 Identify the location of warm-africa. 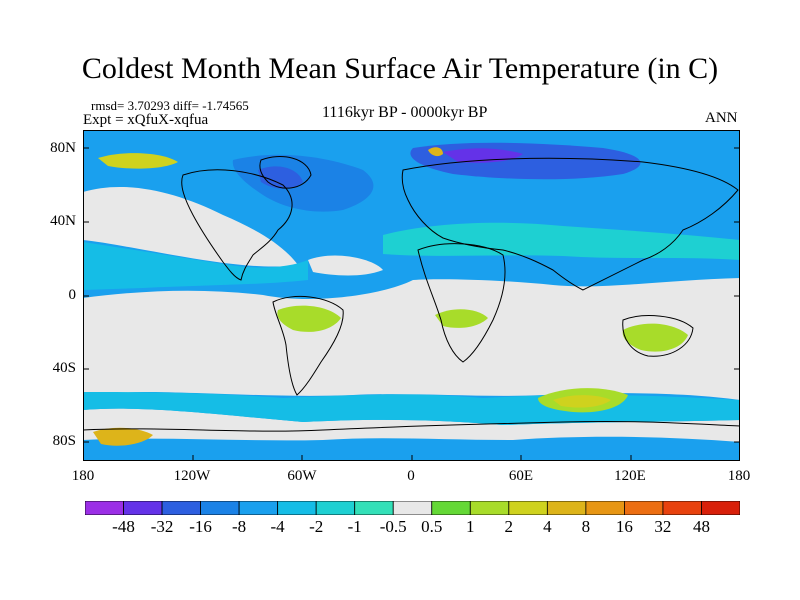
(461, 318).